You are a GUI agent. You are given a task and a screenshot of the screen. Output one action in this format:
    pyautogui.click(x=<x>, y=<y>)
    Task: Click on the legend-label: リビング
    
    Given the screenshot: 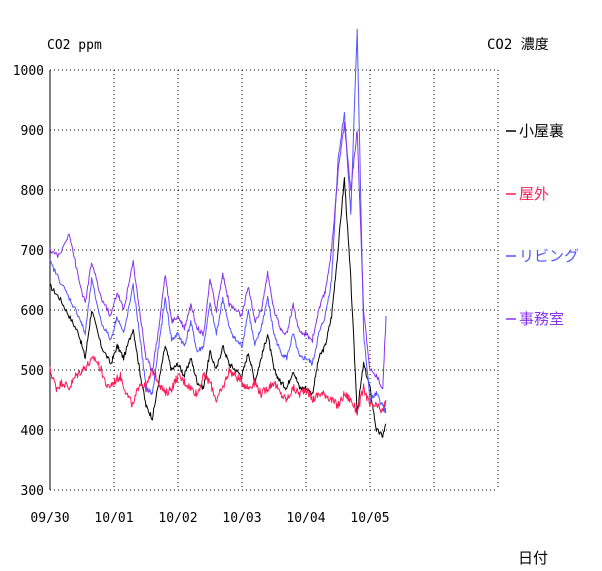 What is the action you would take?
    pyautogui.click(x=549, y=256)
    